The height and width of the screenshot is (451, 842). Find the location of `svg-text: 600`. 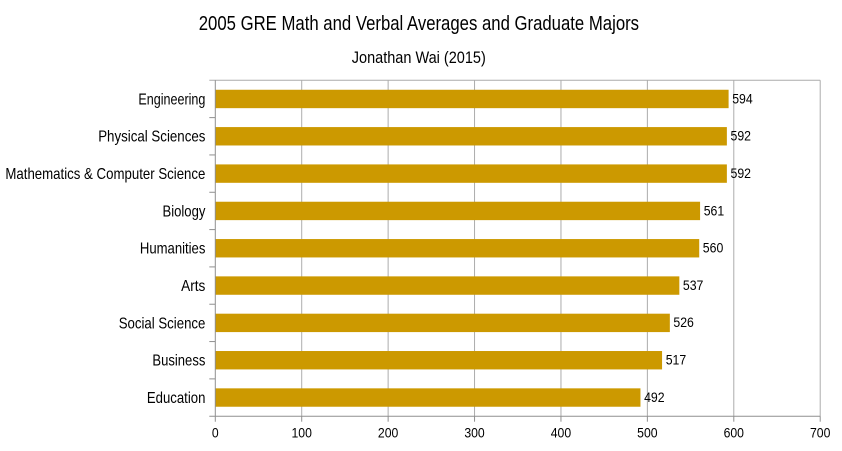

svg-text: 600 is located at coordinates (734, 432).